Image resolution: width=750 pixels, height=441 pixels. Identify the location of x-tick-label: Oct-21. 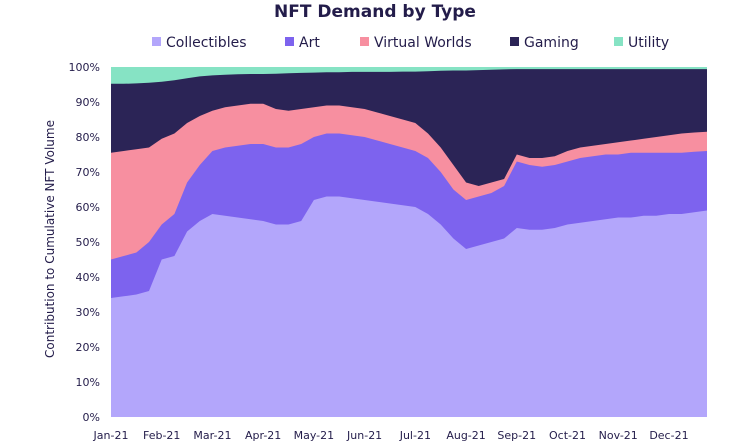
(567, 435).